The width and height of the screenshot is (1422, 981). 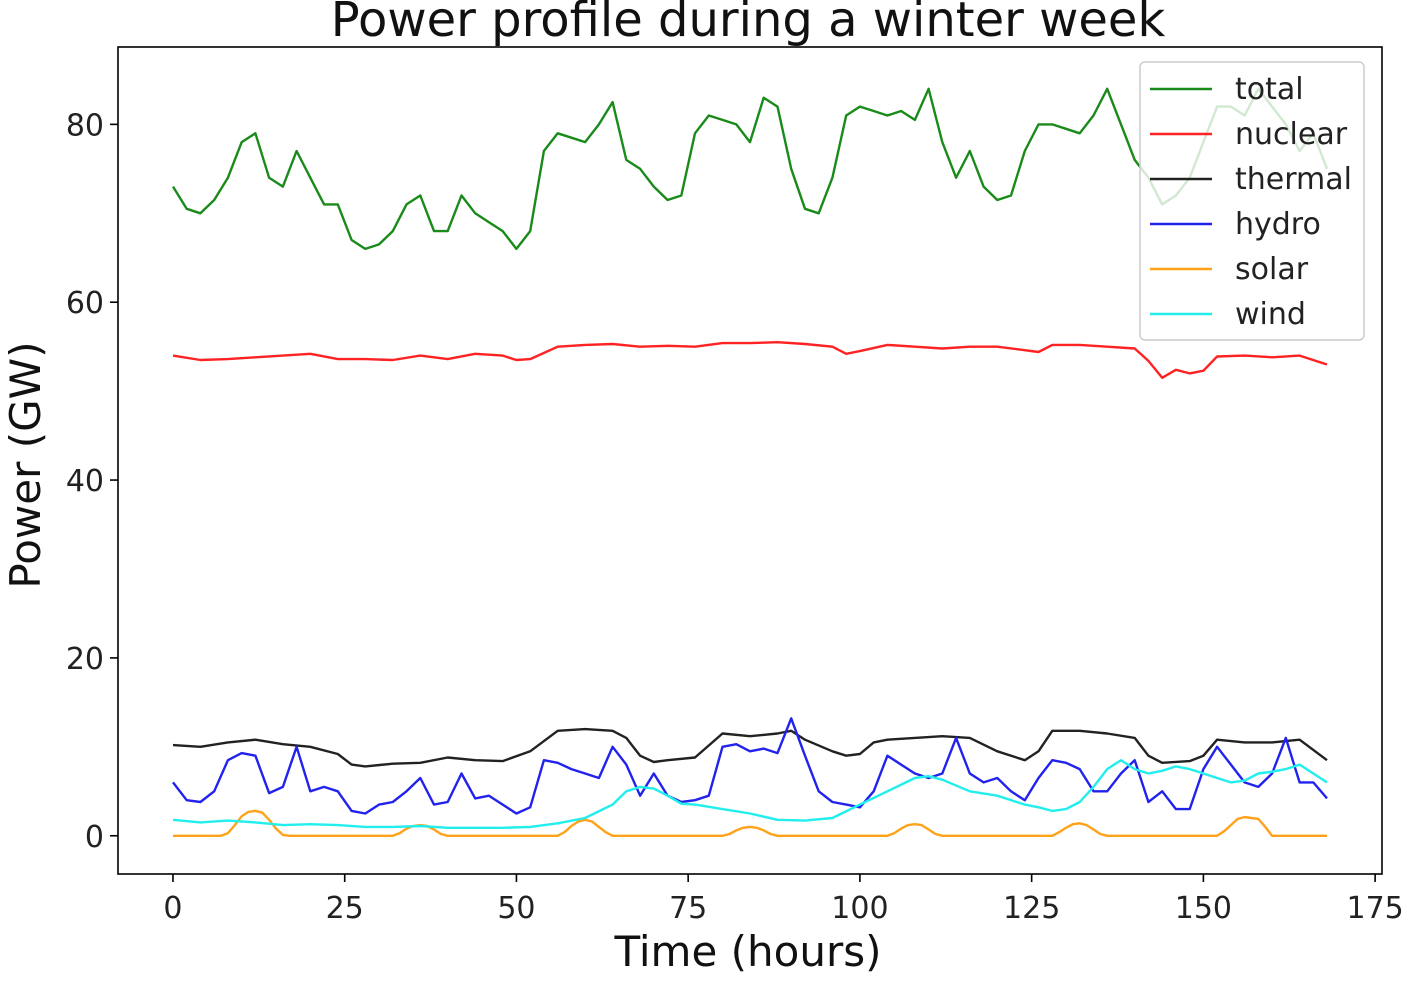 I want to click on series-line-total, so click(x=750, y=169).